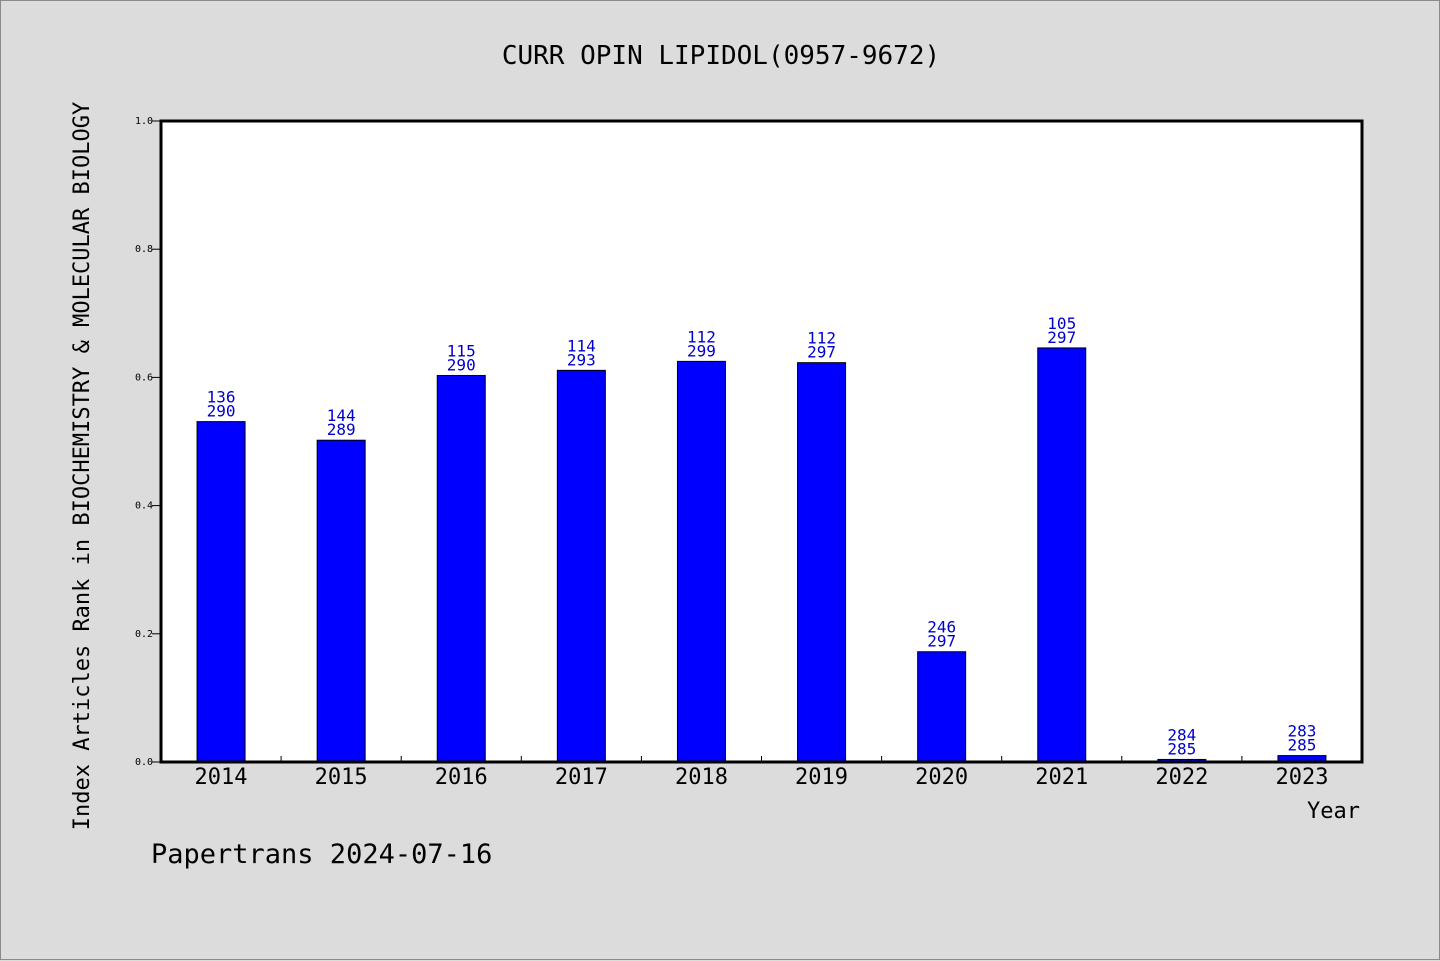  I want to click on y-tick-label: 0.8, so click(144, 249).